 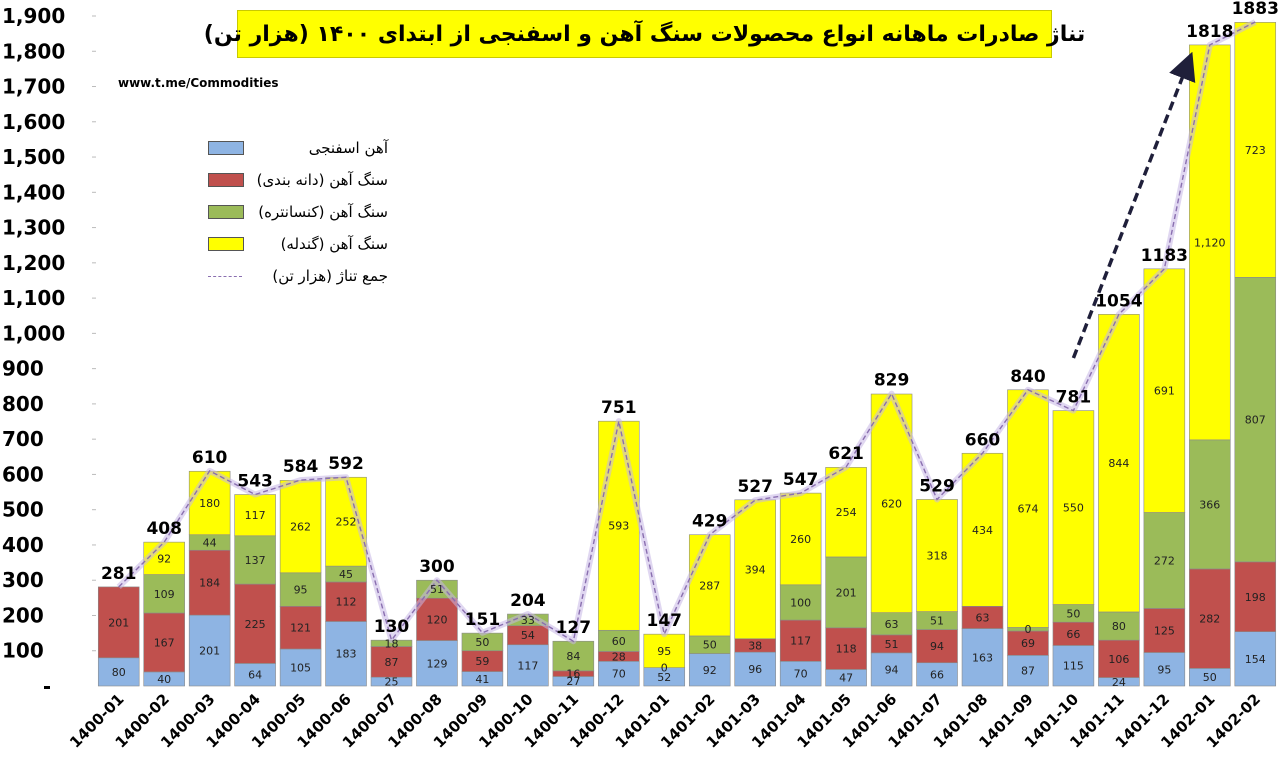 I want to click on legend-item-concentrate: سنگ آهن (کنسانتره), so click(x=293, y=212).